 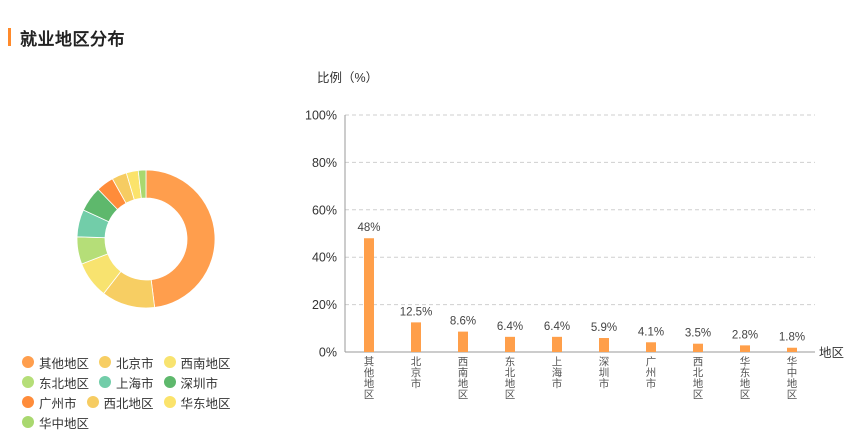 I want to click on donut-chart, so click(x=146, y=239).